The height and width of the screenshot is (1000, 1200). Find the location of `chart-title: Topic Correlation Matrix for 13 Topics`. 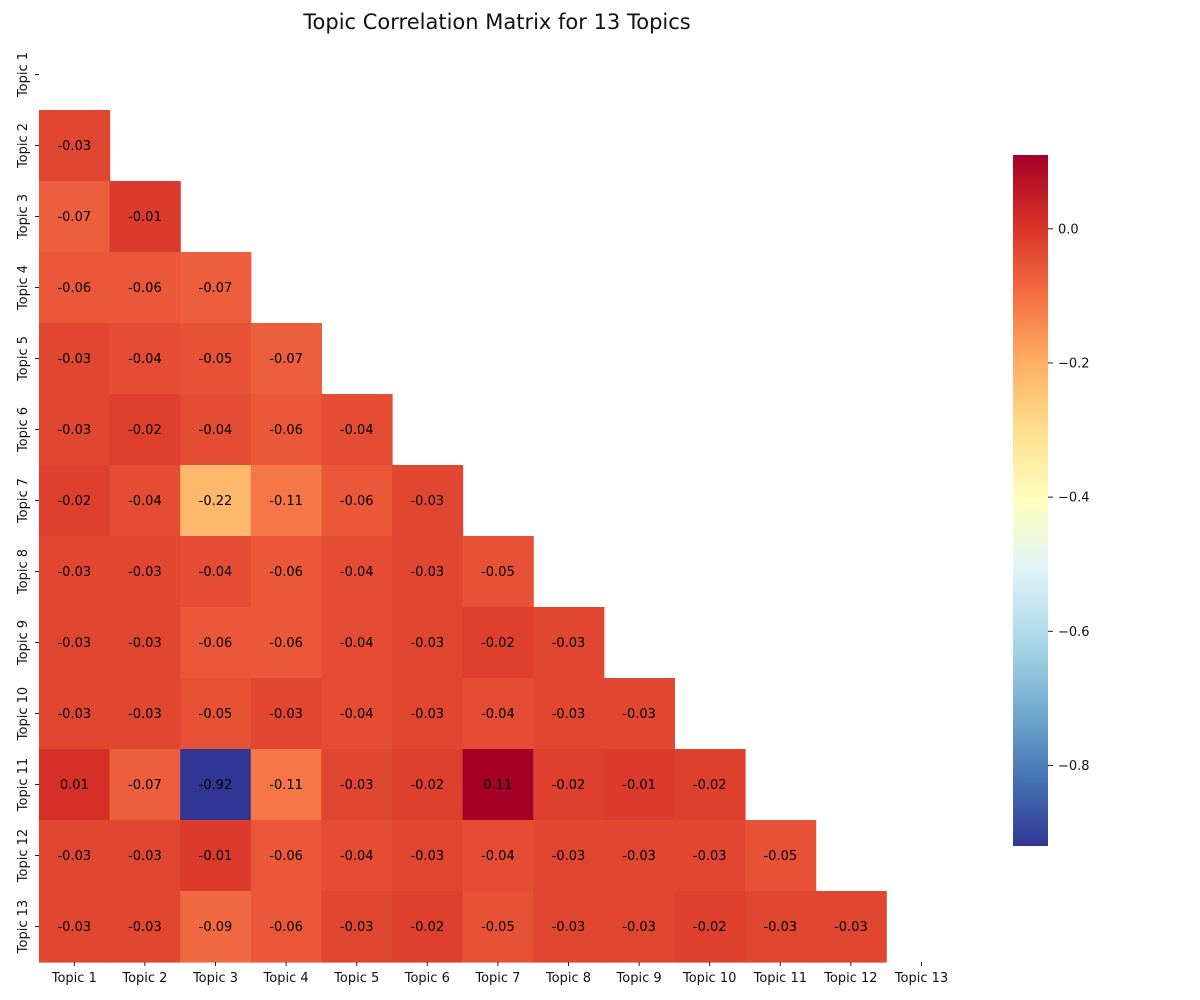

chart-title: Topic Correlation Matrix for 13 Topics is located at coordinates (497, 22).